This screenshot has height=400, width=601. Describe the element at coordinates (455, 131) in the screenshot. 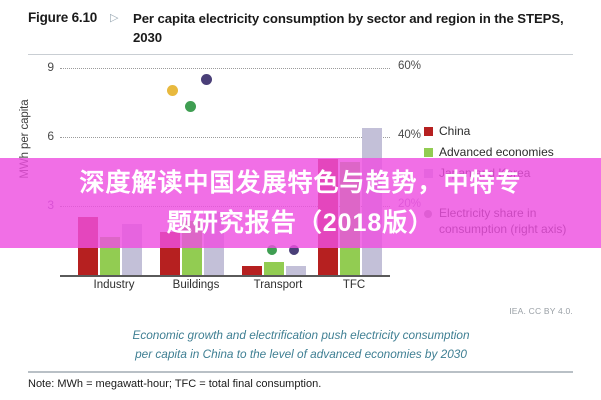

I see `legend-label-china: China` at that location.